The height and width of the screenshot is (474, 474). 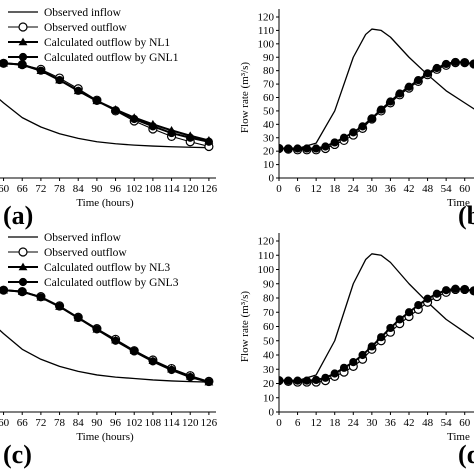 I want to click on x-tick-label: 18, so click(x=335, y=423).